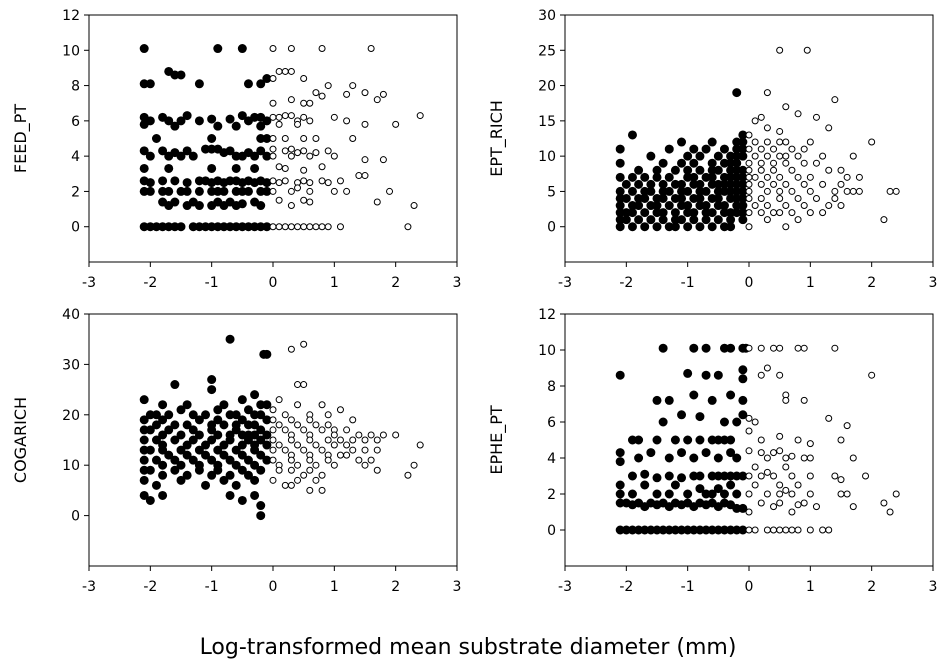  I want to click on x-tick-label: -1, so click(212, 587).